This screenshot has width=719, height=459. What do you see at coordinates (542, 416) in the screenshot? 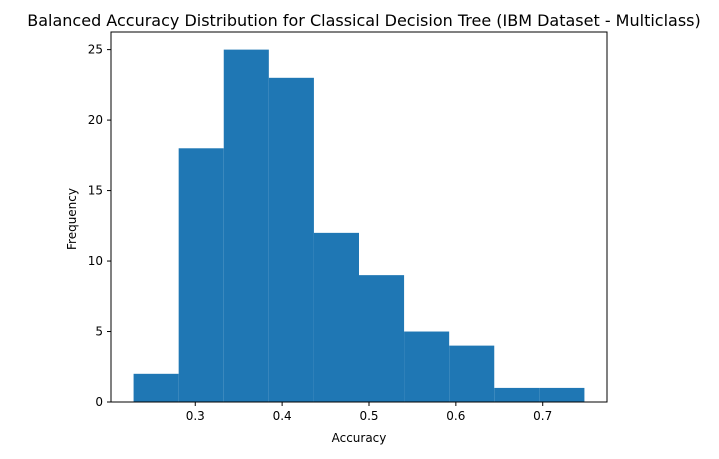
I see `x-tick-label: 0.7` at bounding box center [542, 416].